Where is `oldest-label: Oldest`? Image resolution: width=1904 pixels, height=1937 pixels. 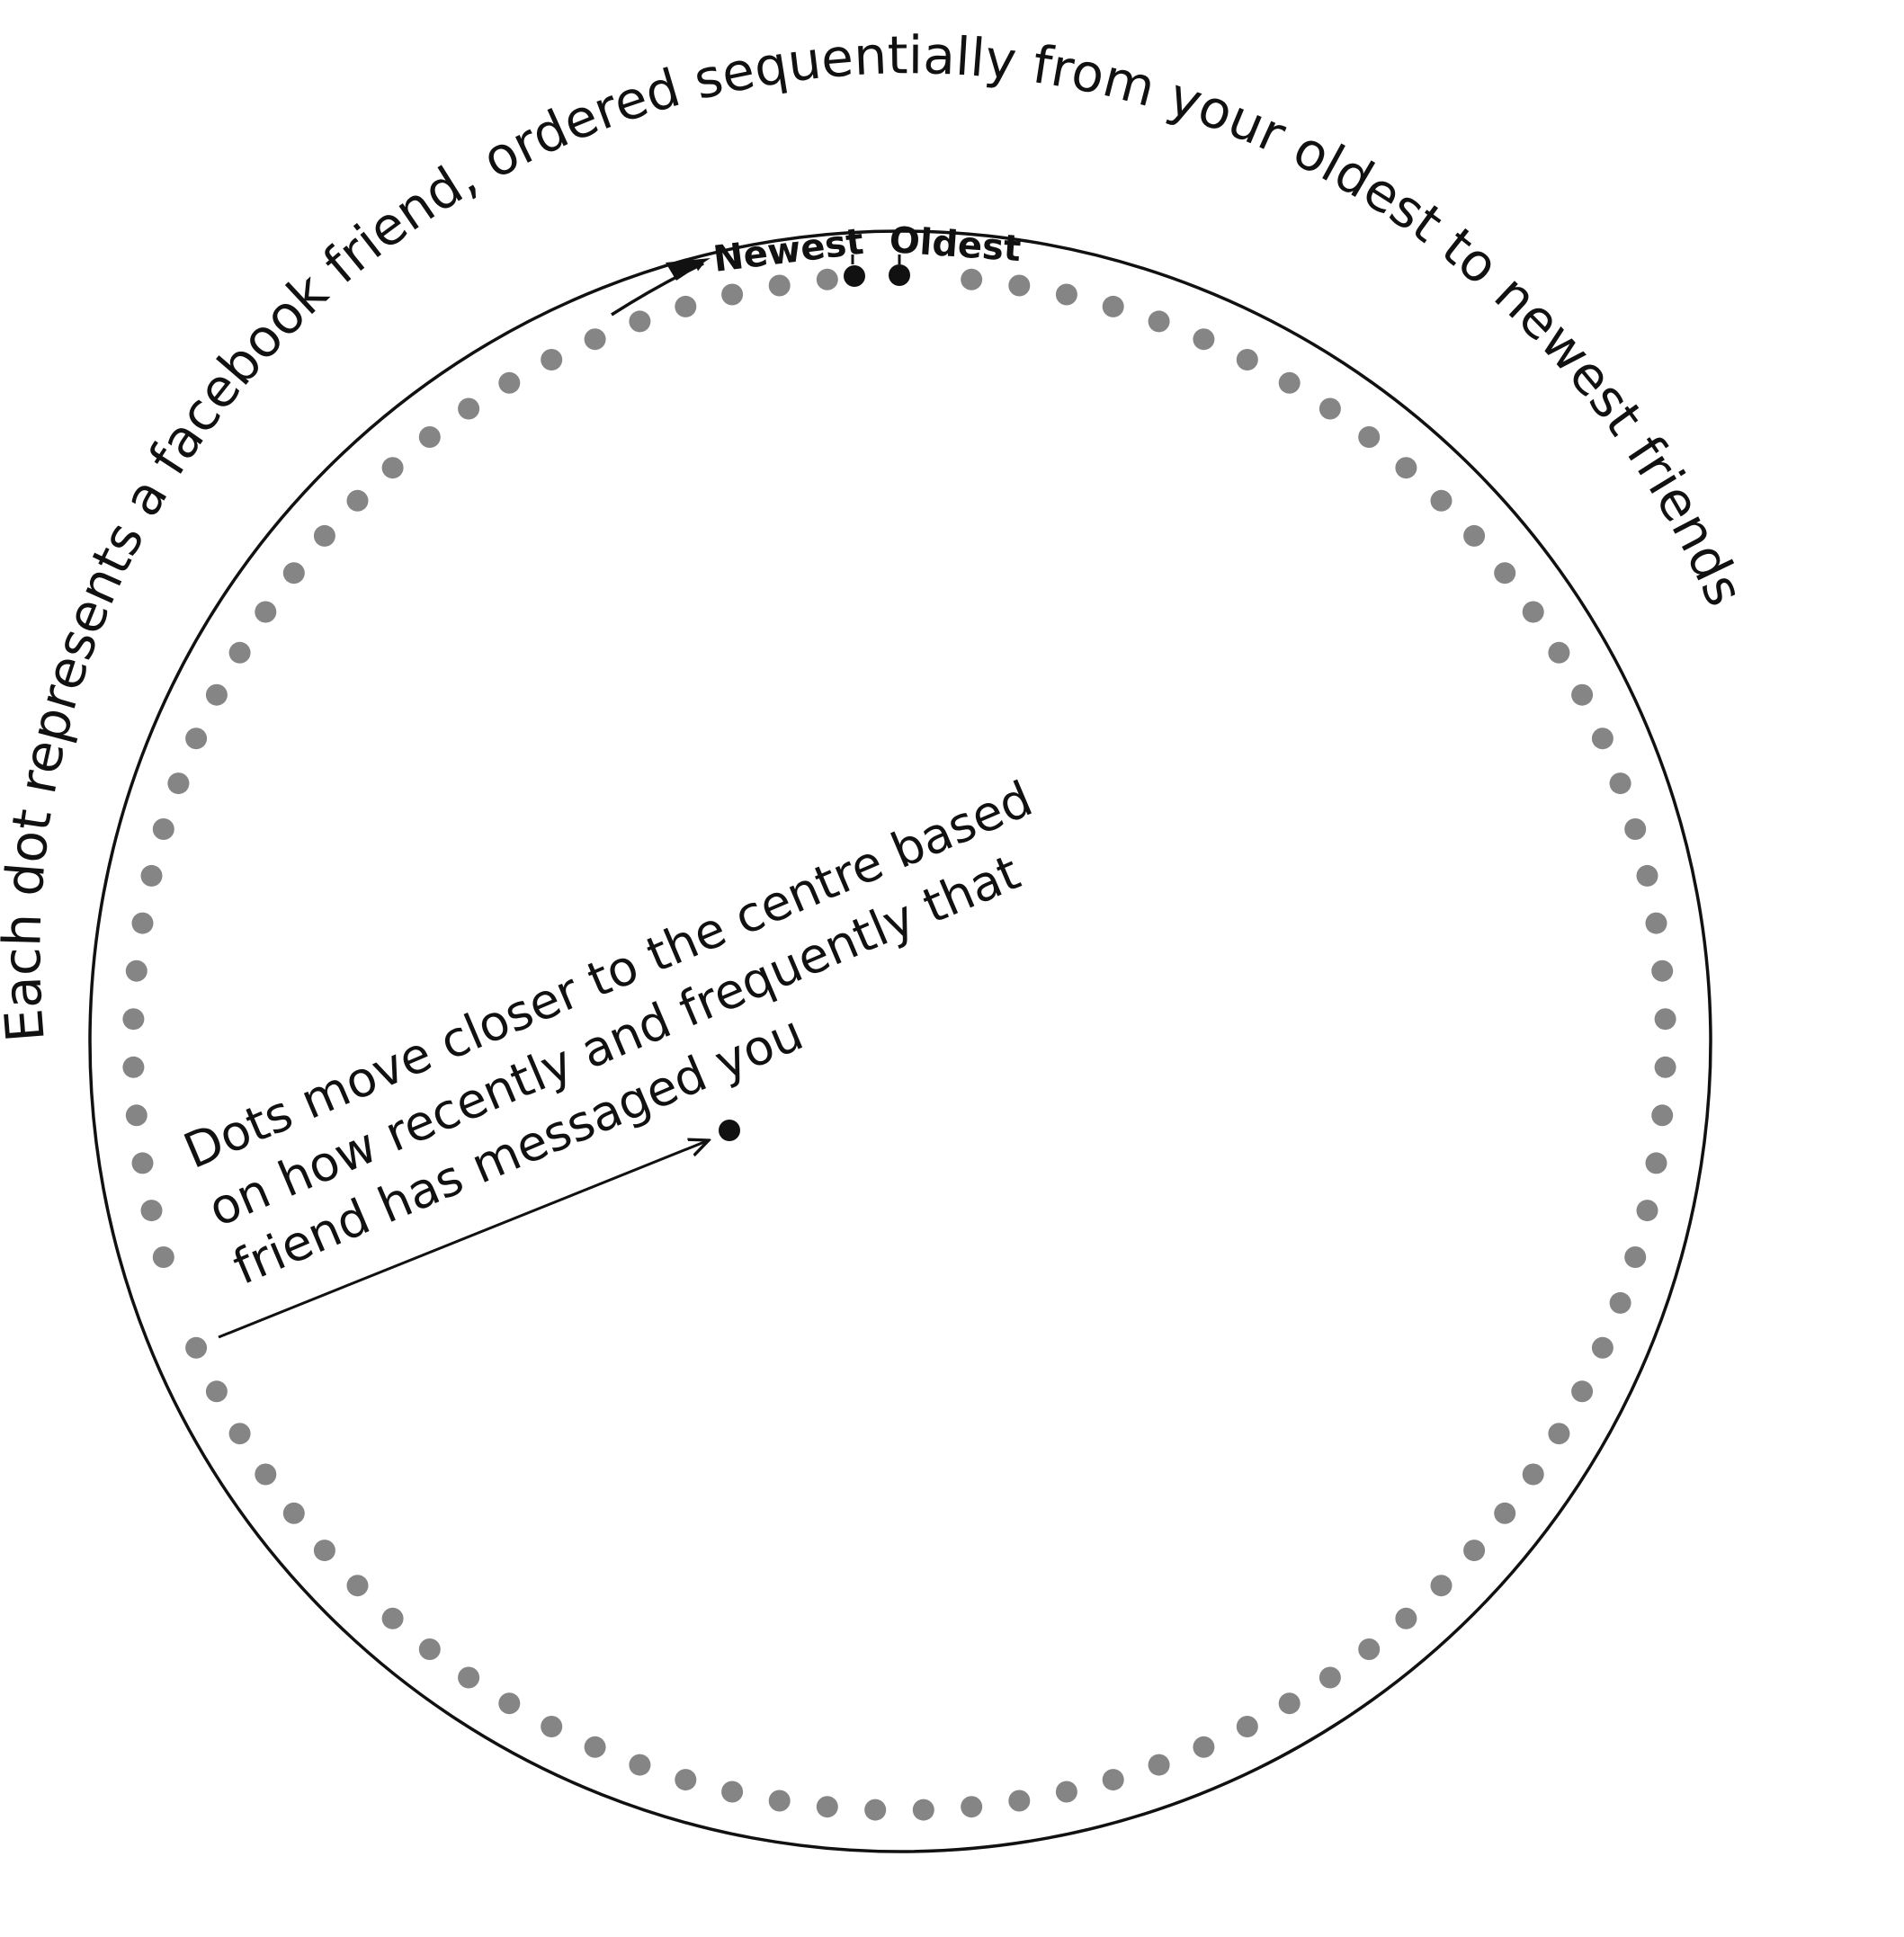 oldest-label: Oldest is located at coordinates (955, 244).